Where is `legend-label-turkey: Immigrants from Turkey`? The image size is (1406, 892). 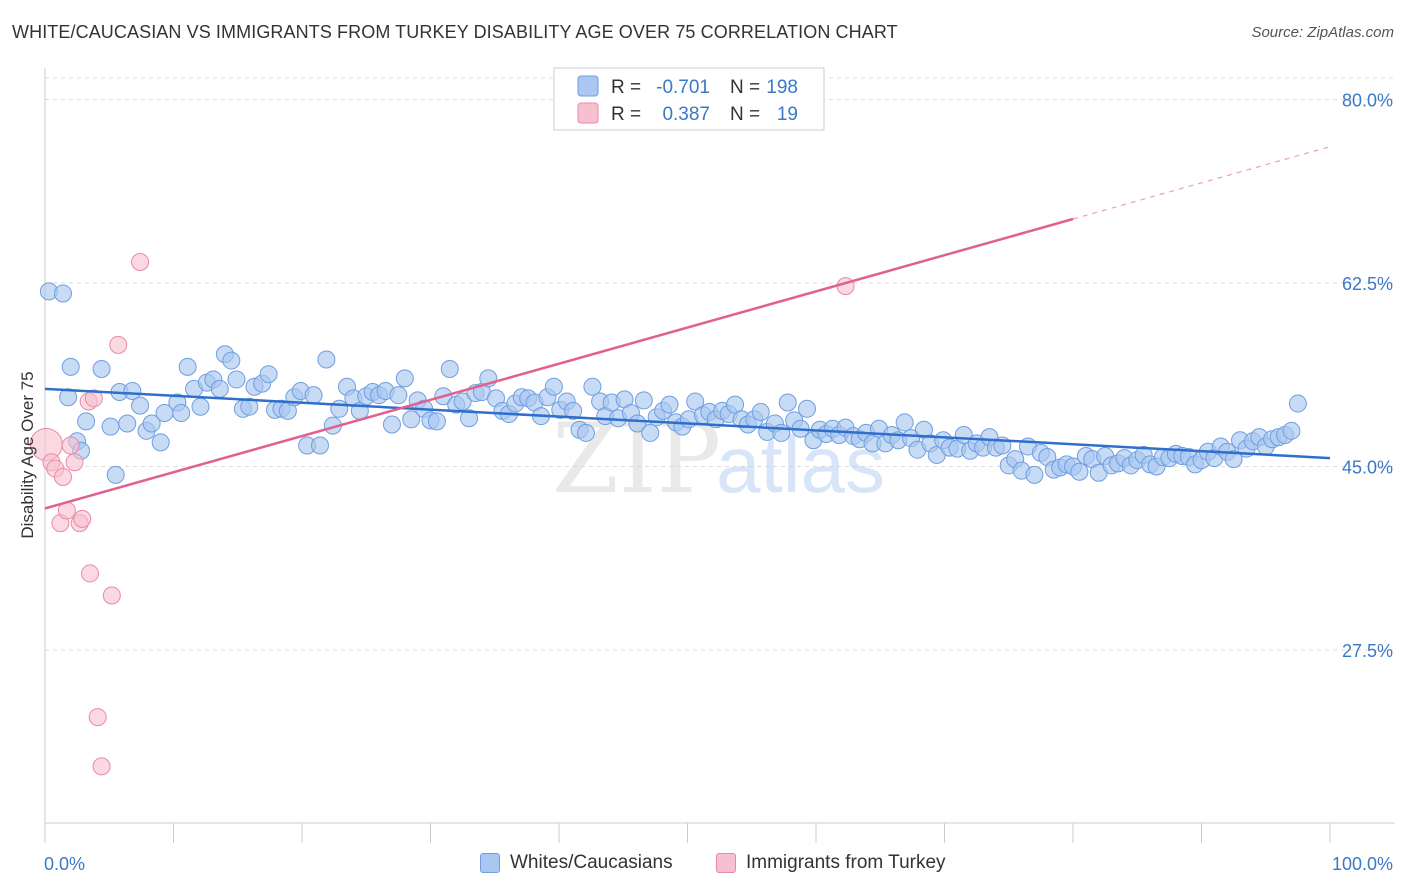 legend-label-turkey: Immigrants from Turkey is located at coordinates (846, 862).